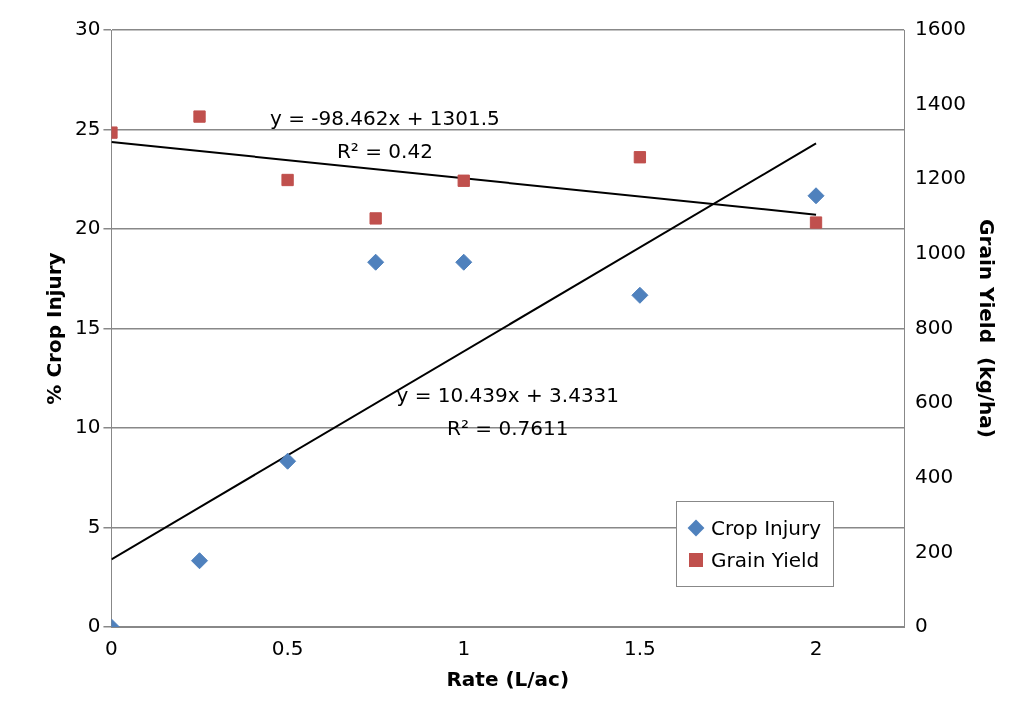 The height and width of the screenshot is (717, 1011). I want to click on y2-tick-label: 200, so click(934, 550).